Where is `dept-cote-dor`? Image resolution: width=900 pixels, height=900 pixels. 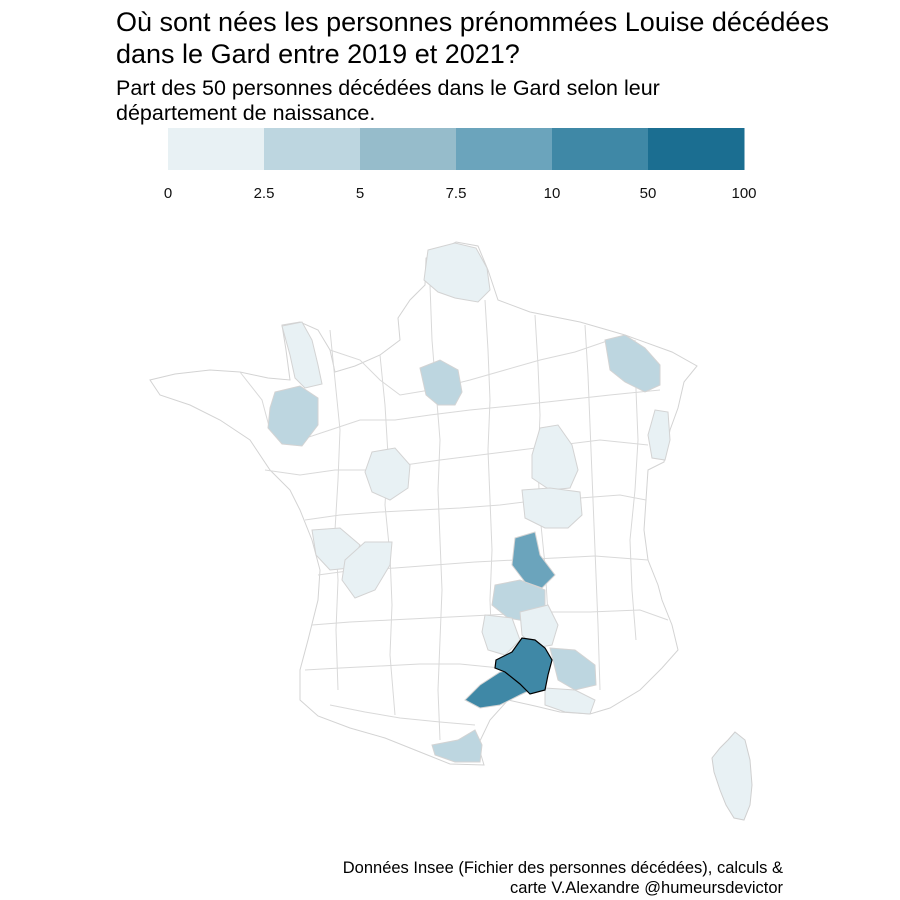 dept-cote-dor is located at coordinates (555, 457).